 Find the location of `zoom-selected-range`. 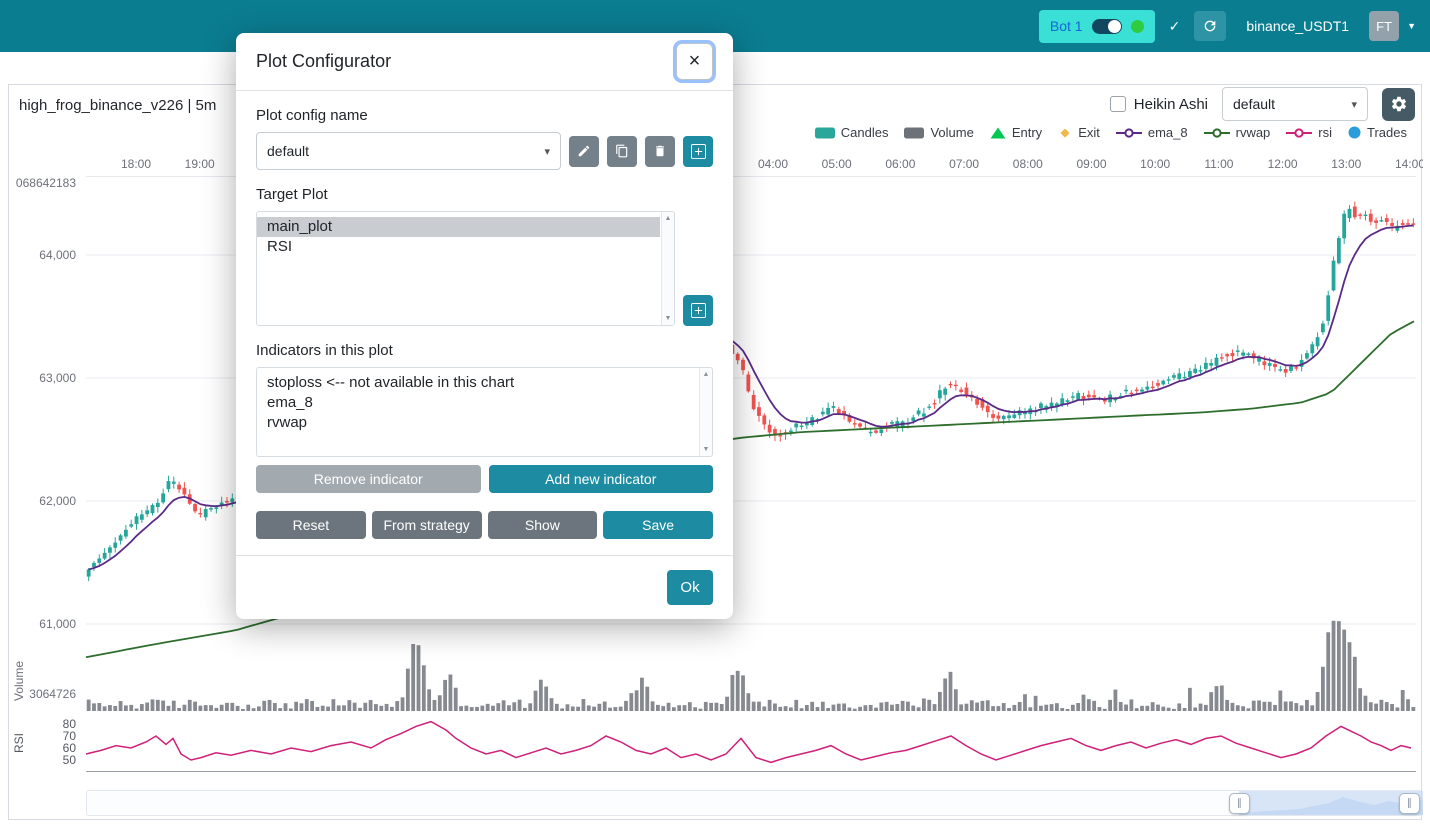

zoom-selected-range is located at coordinates (1331, 803).